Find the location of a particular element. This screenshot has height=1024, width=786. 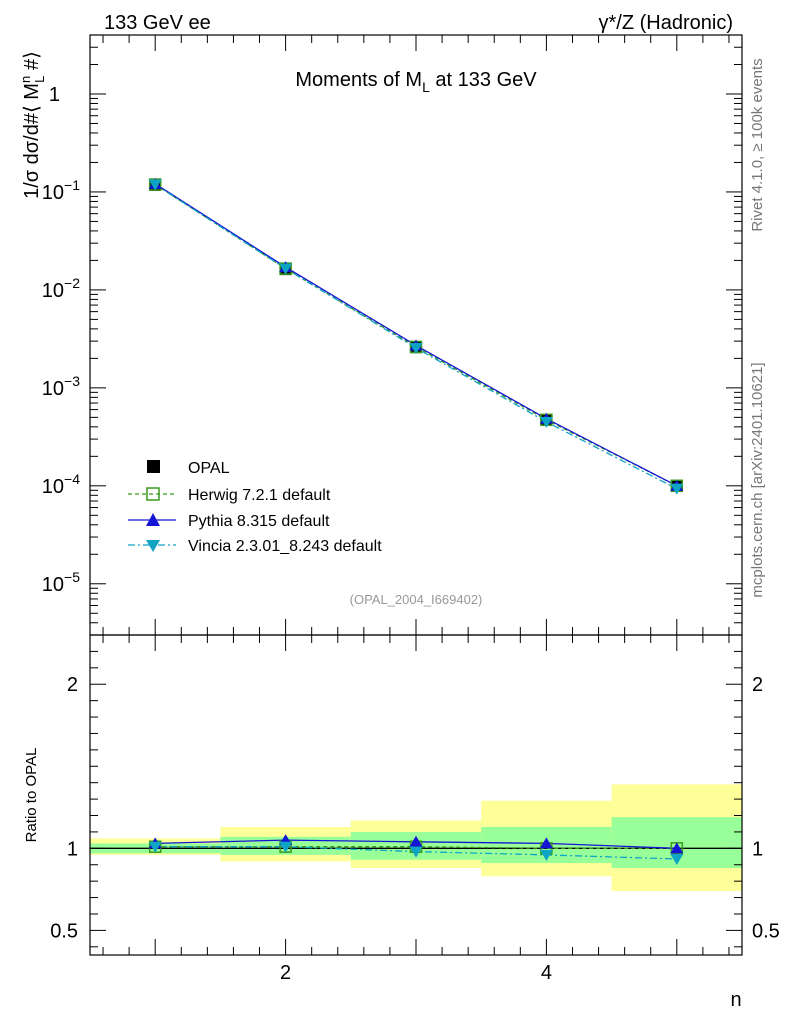

main-y-axis-label: 1/σ dσ/d#⟨ MnL #⟩ is located at coordinates (32, 125).